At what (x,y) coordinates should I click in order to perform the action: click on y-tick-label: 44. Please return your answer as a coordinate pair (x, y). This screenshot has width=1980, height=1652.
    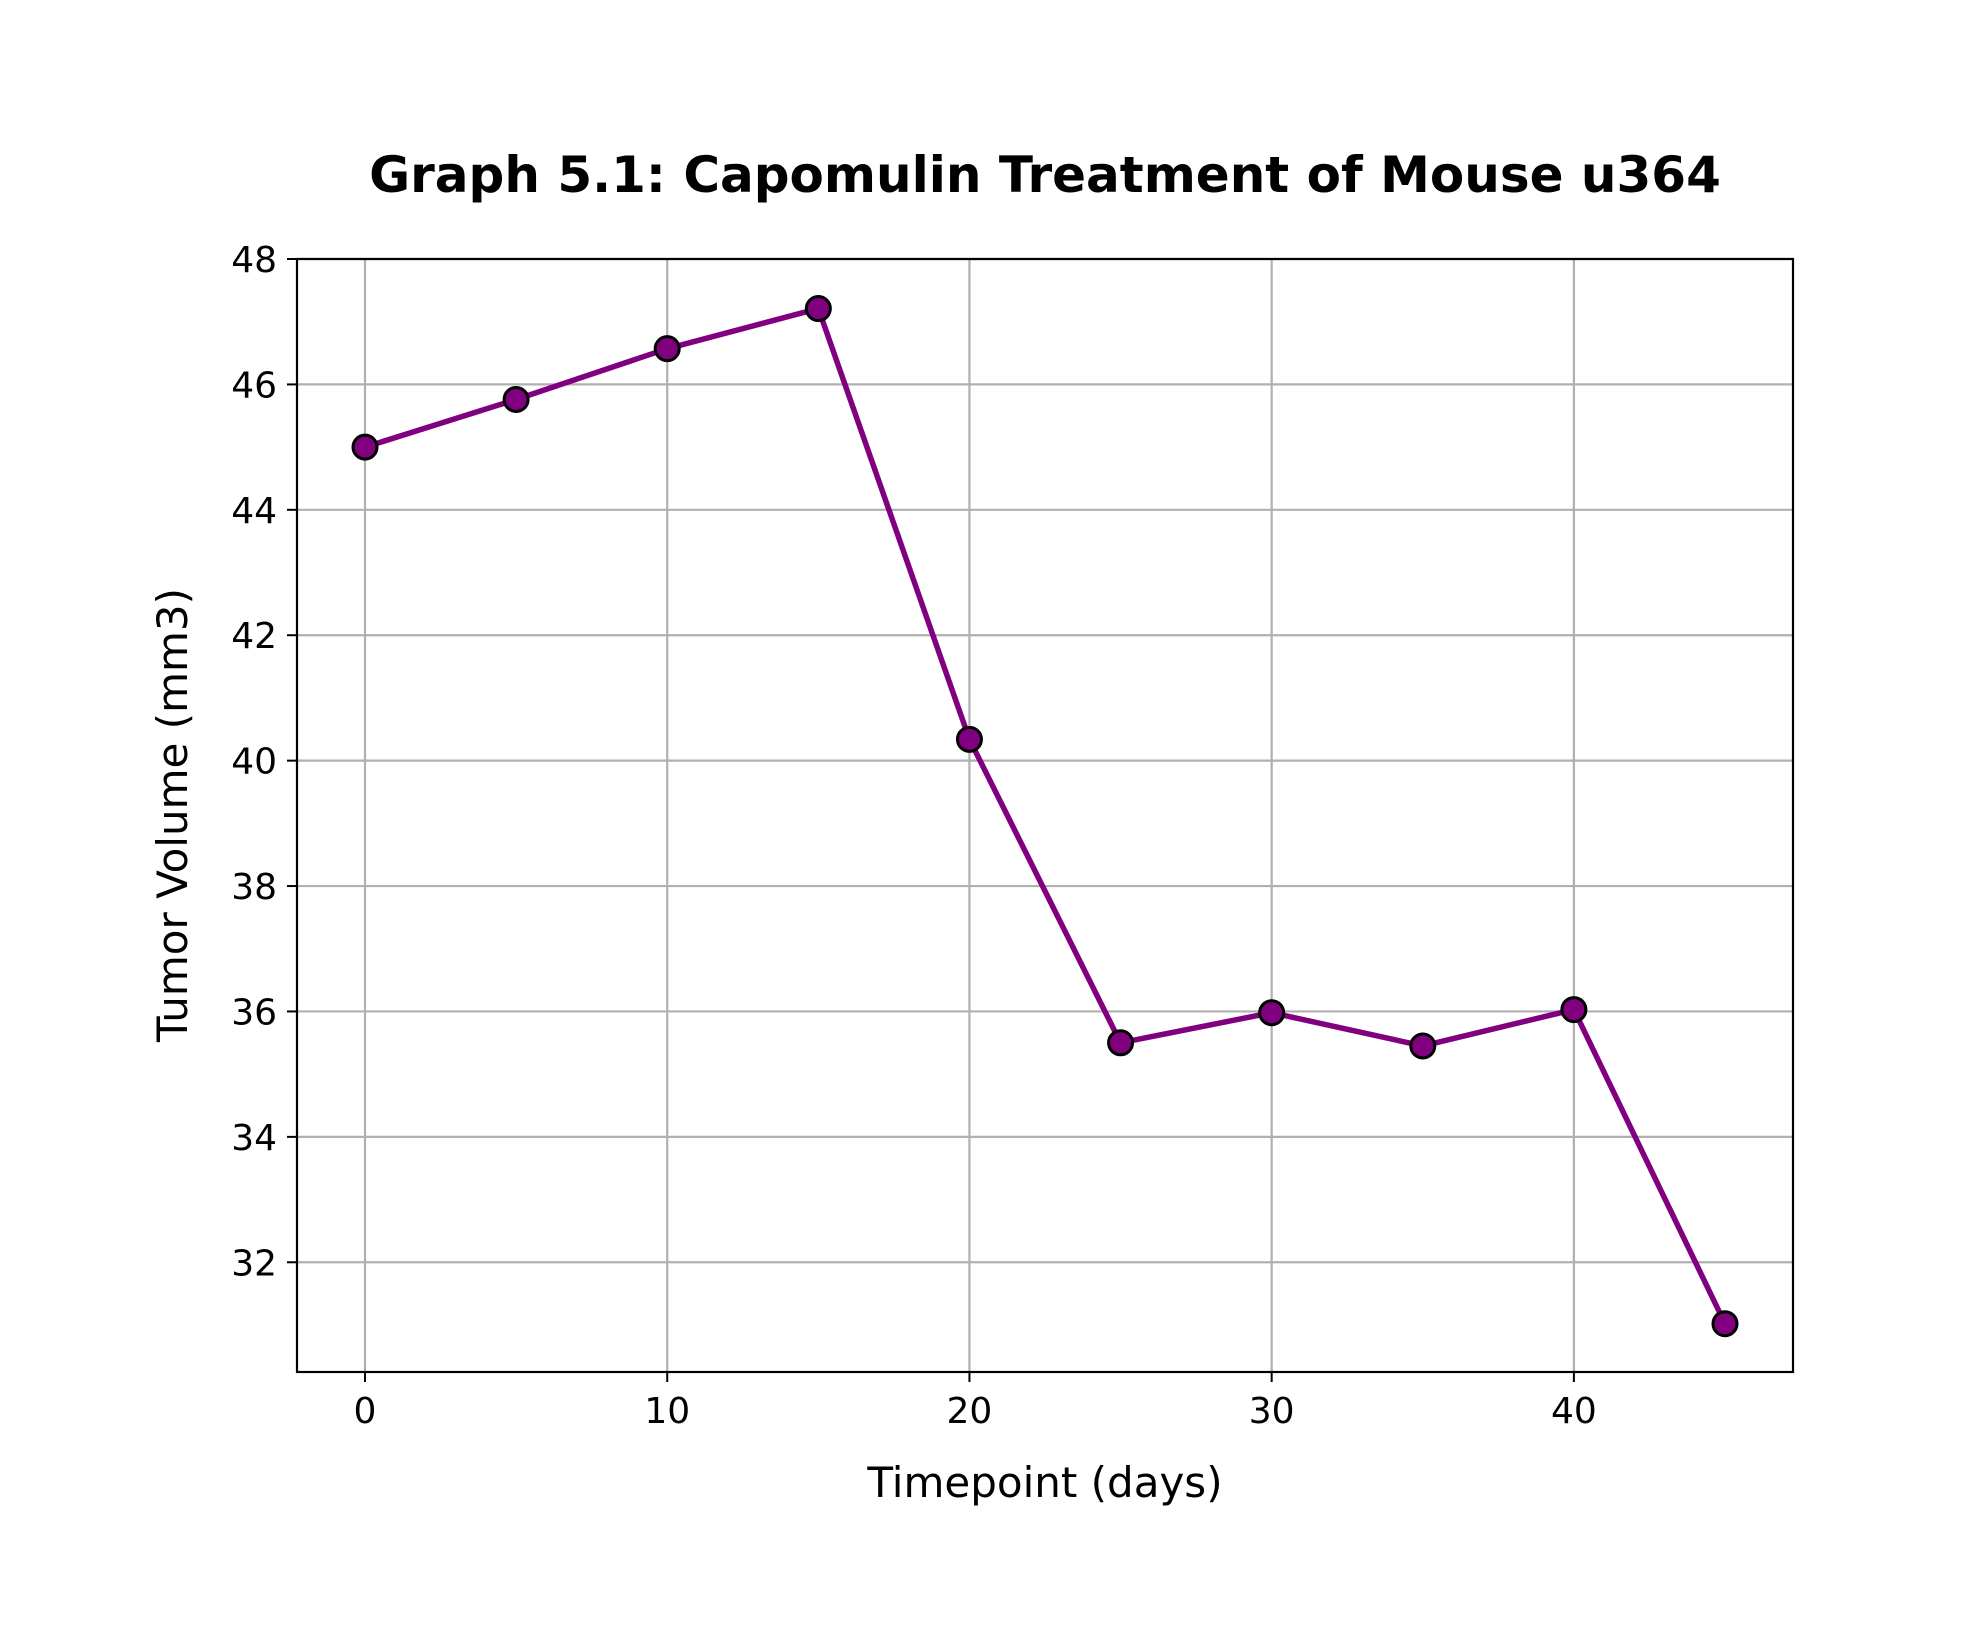
    Looking at the image, I should click on (254, 511).